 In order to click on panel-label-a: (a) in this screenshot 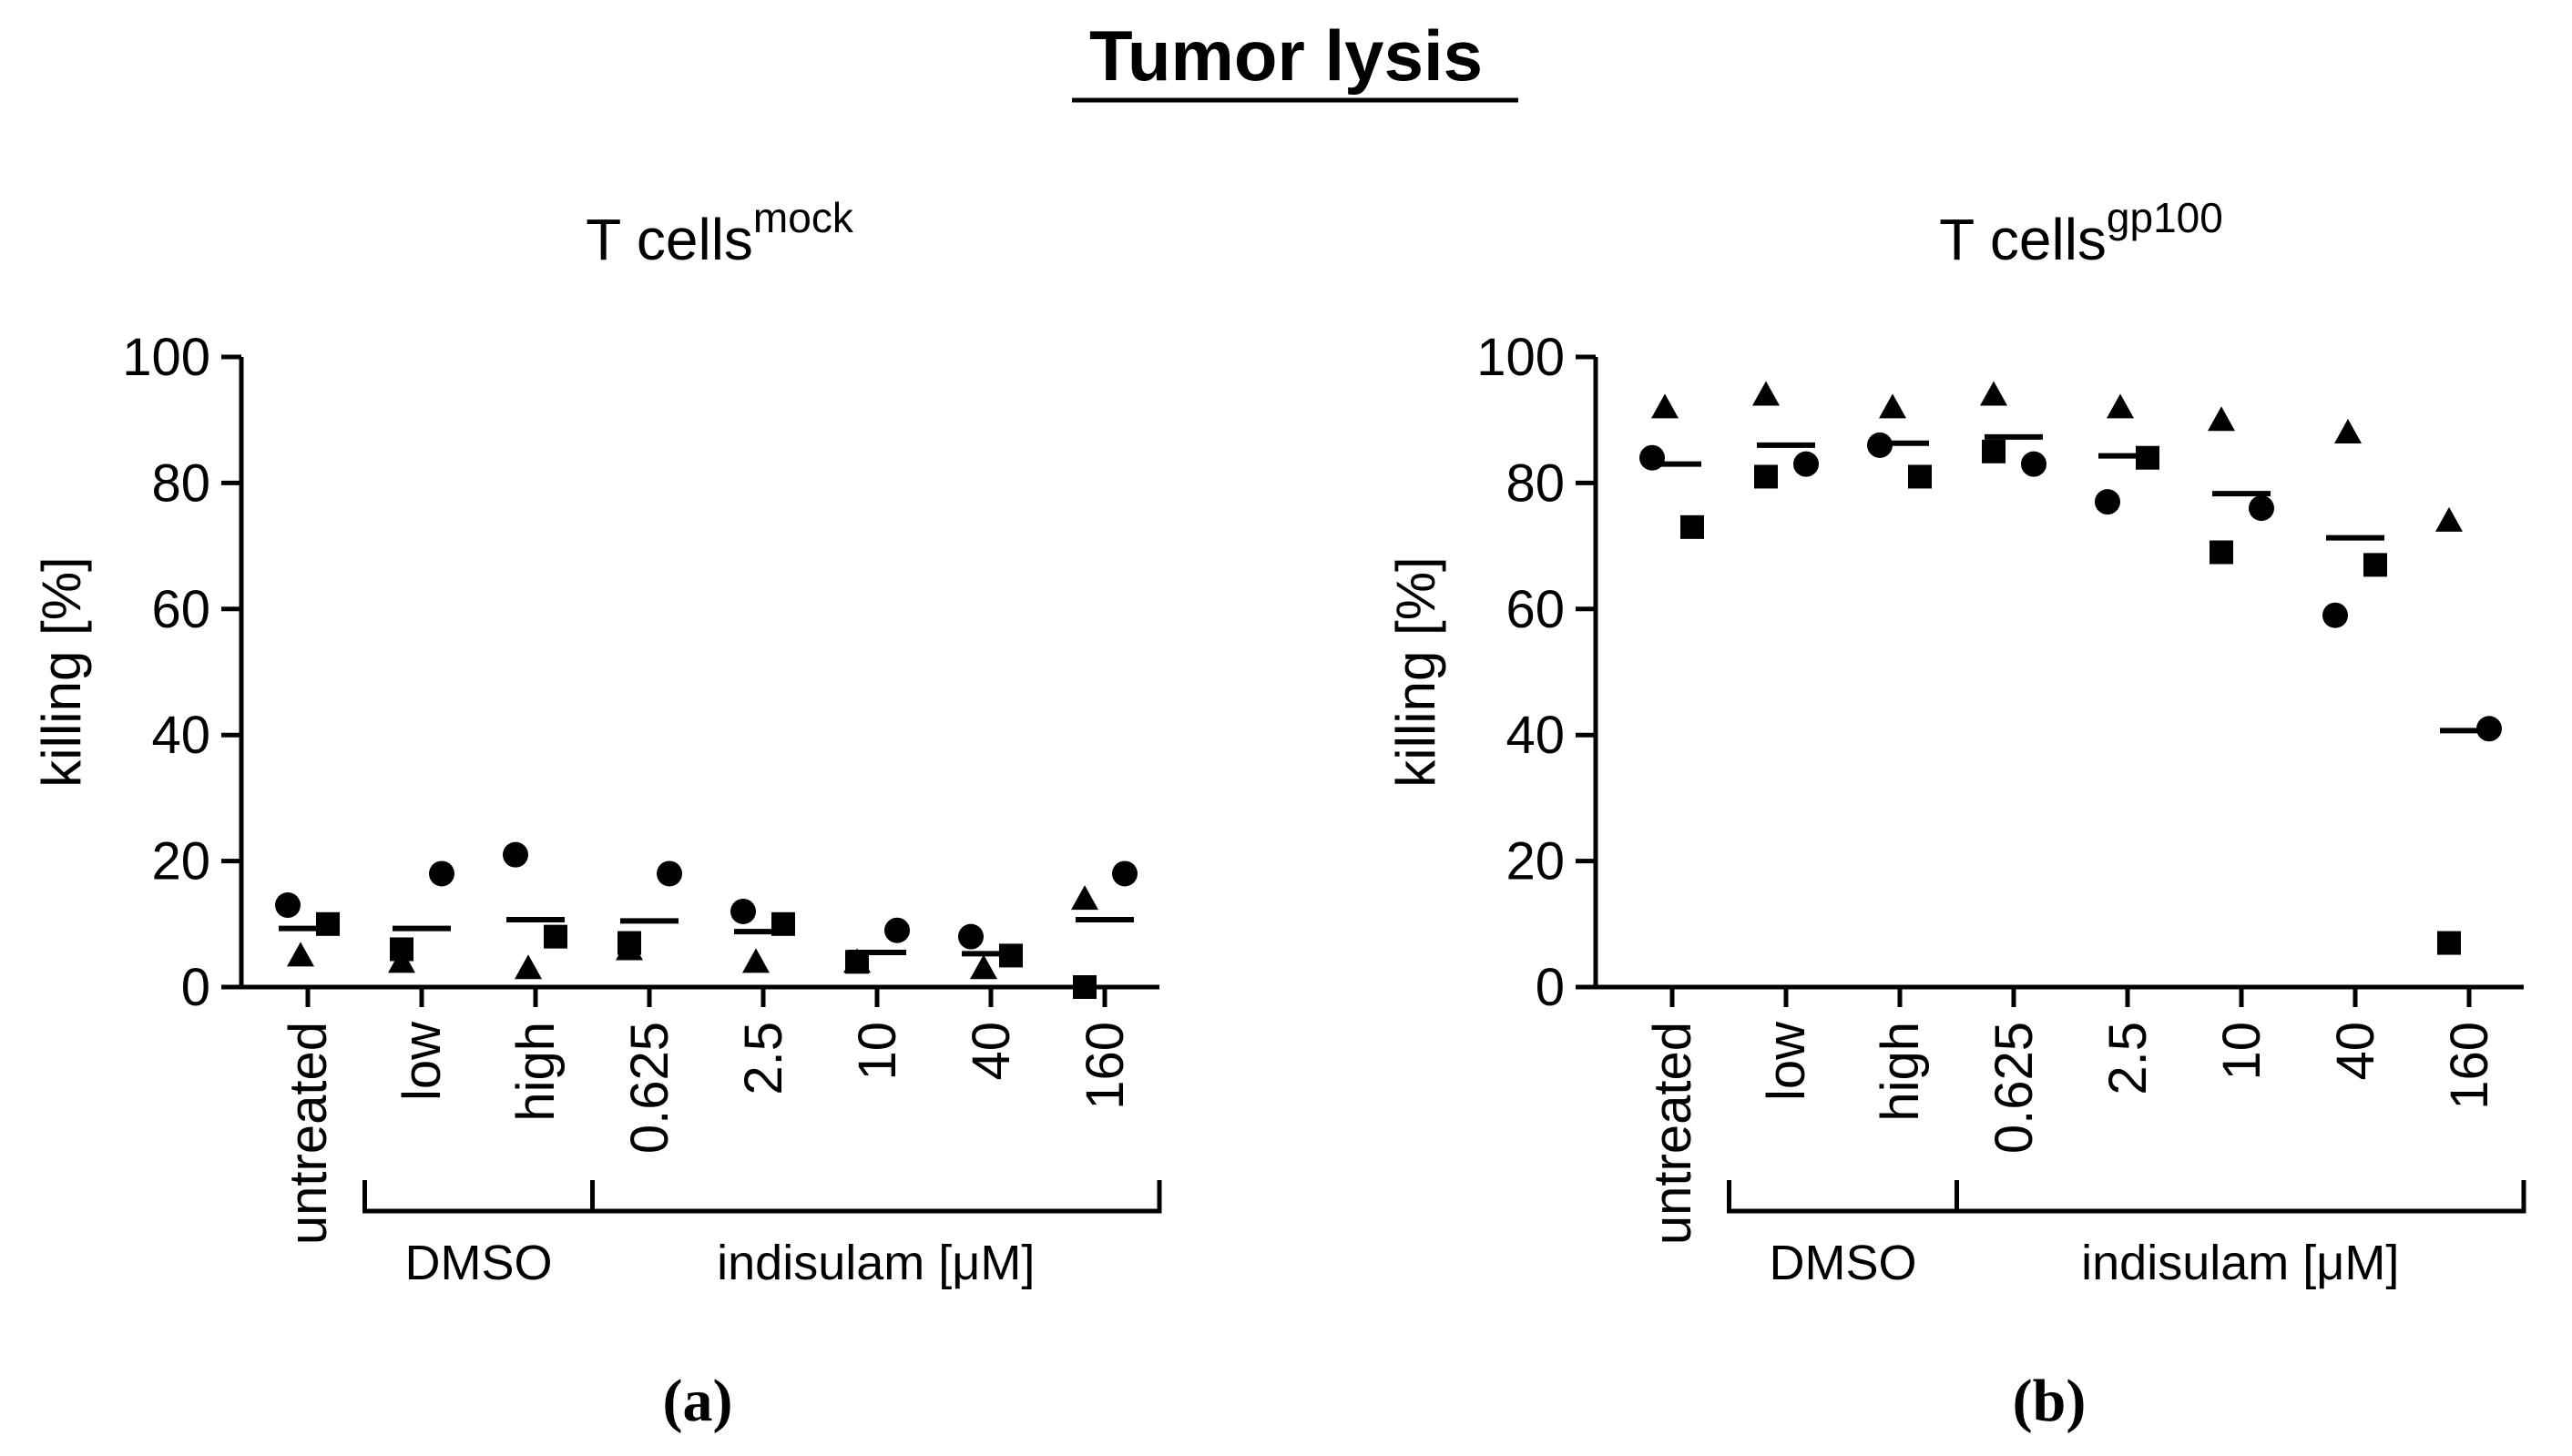, I will do `click(698, 1401)`.